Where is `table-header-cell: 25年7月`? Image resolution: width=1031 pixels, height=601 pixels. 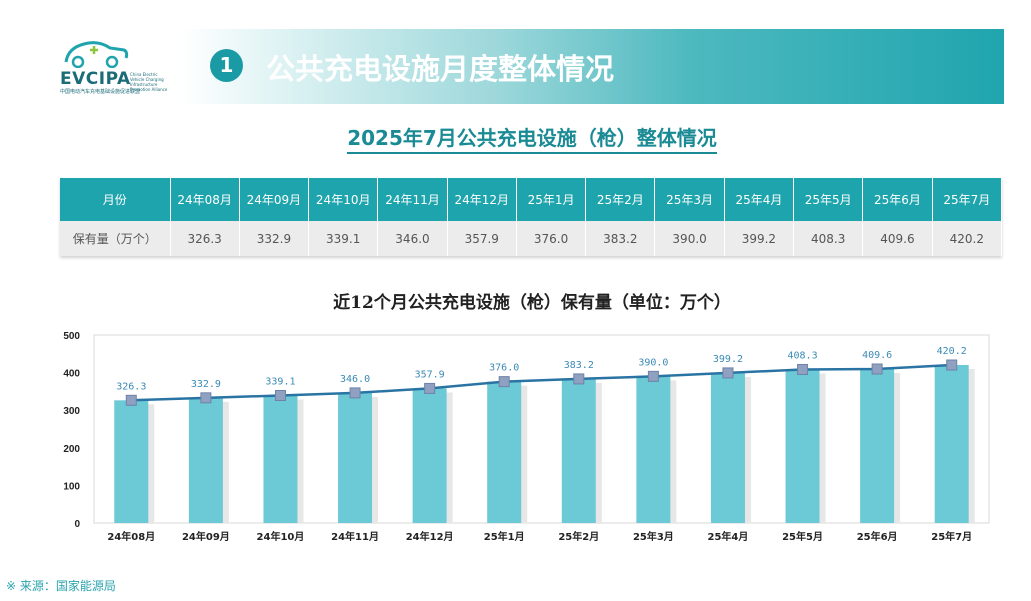
table-header-cell: 25年7月 is located at coordinates (967, 199).